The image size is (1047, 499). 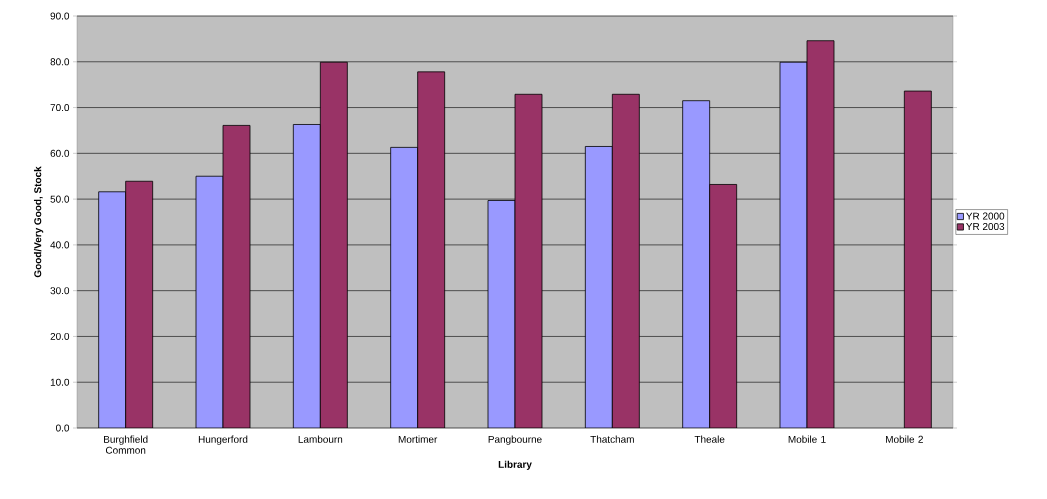 What do you see at coordinates (60, 16) in the screenshot?
I see `y-tick-label: 90.0` at bounding box center [60, 16].